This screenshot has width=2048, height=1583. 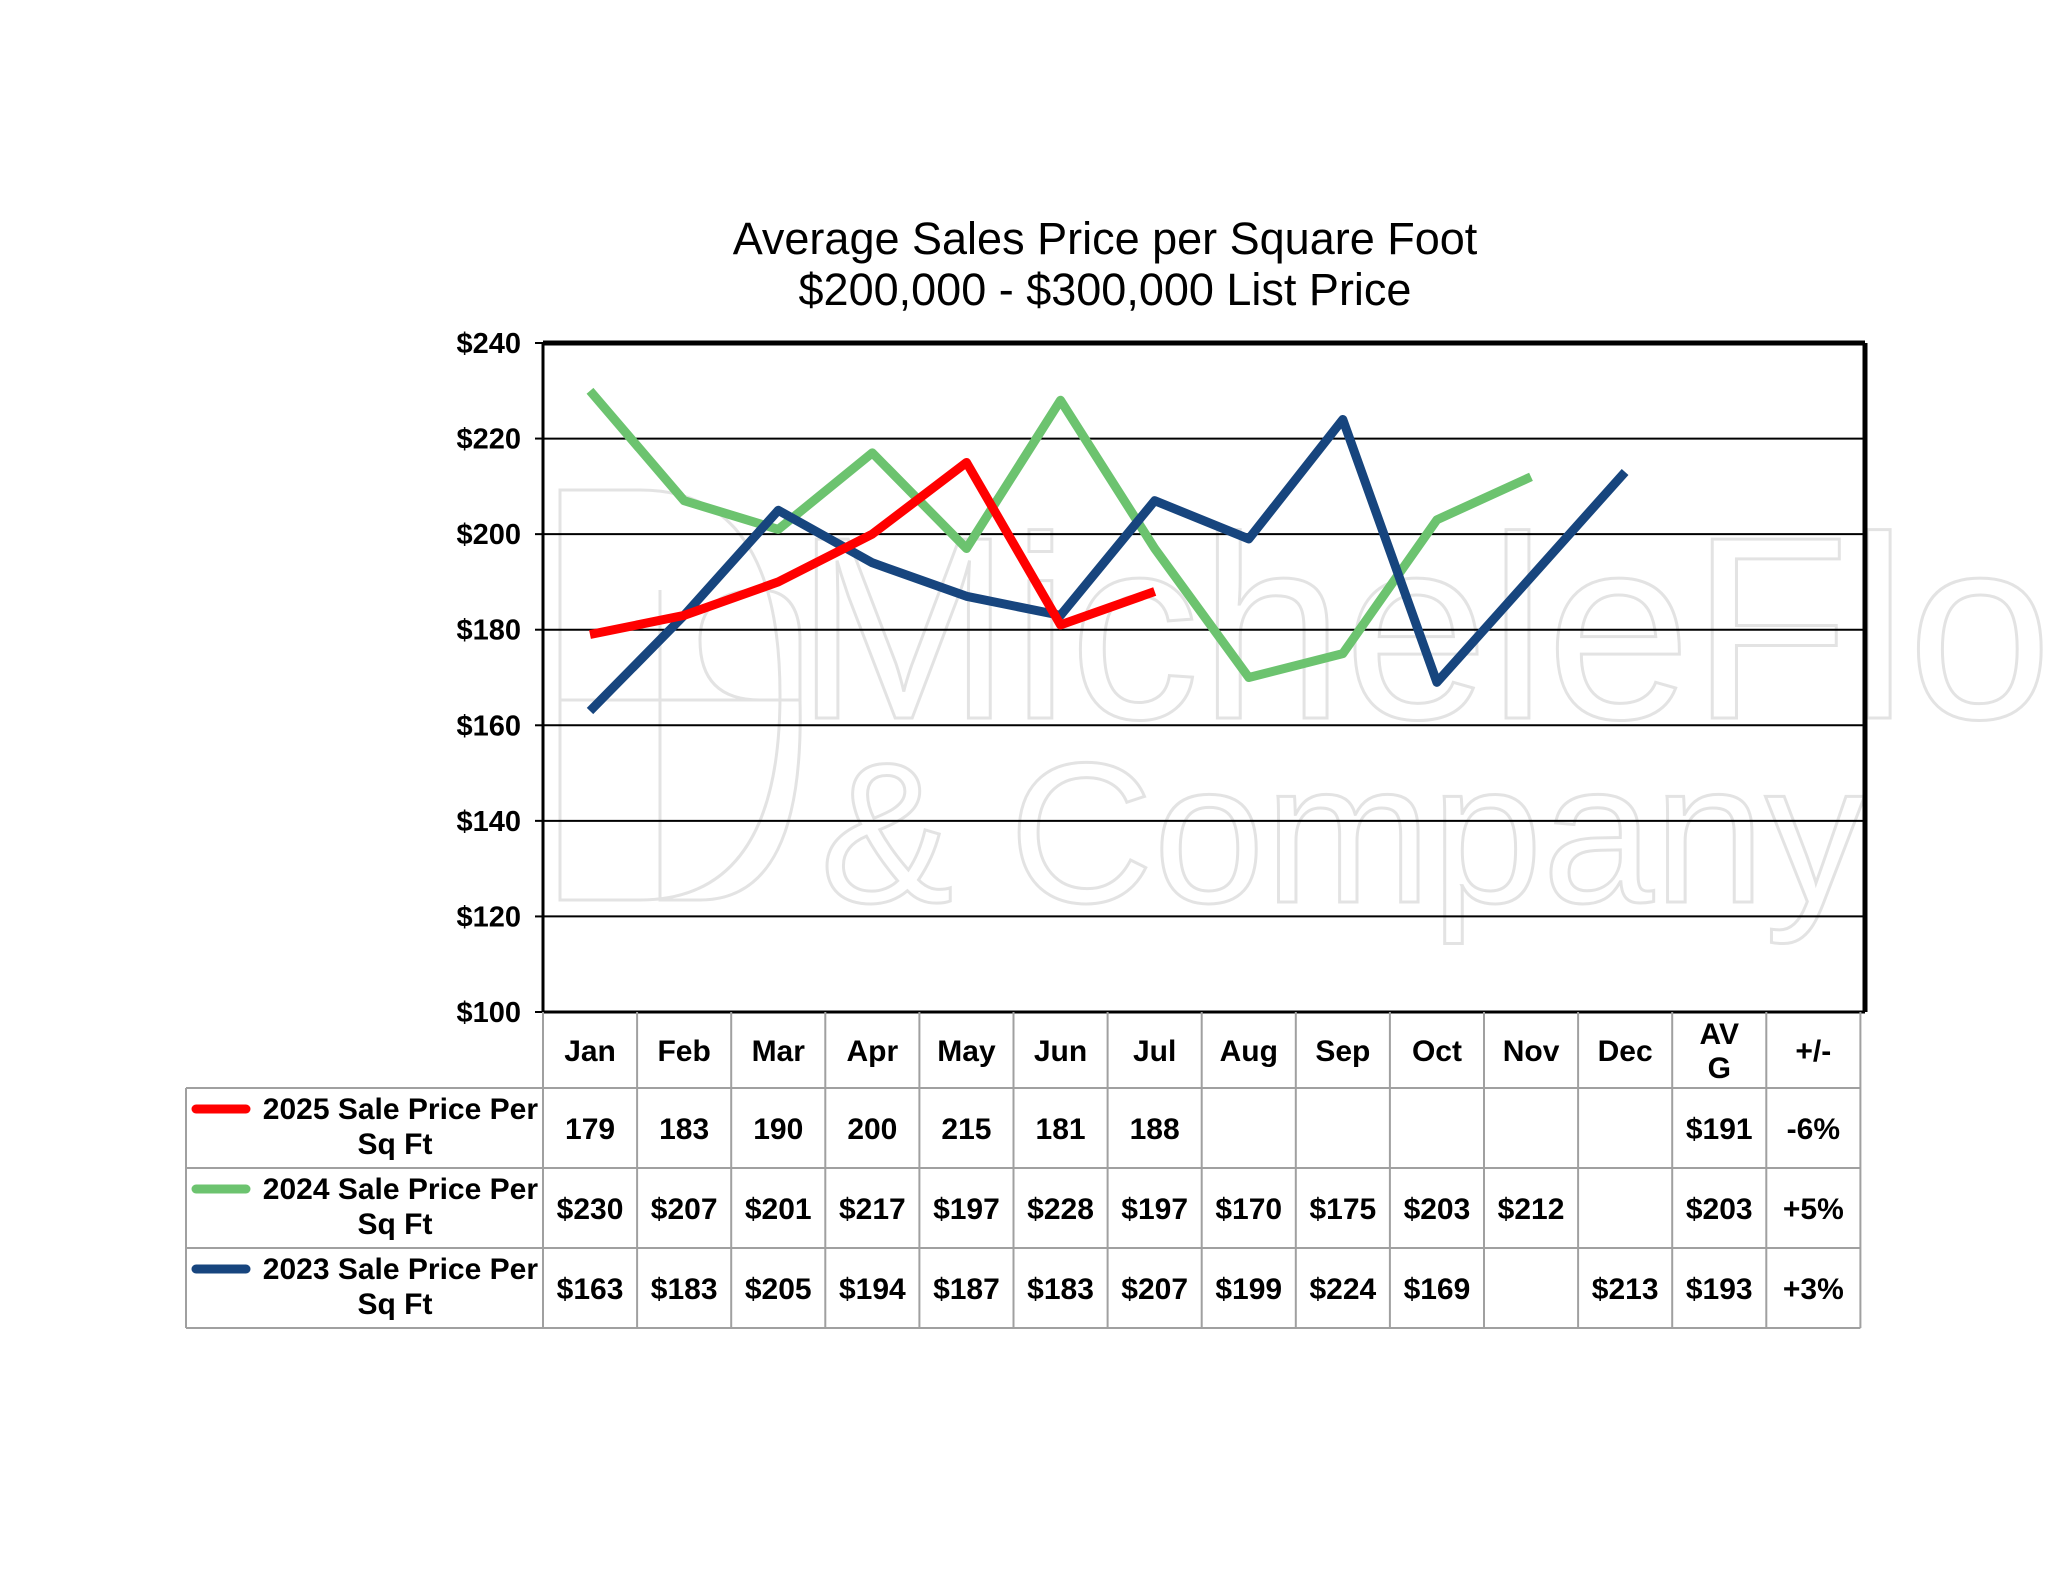 What do you see at coordinates (966, 1051) in the screenshot?
I see `x-tick-label: May` at bounding box center [966, 1051].